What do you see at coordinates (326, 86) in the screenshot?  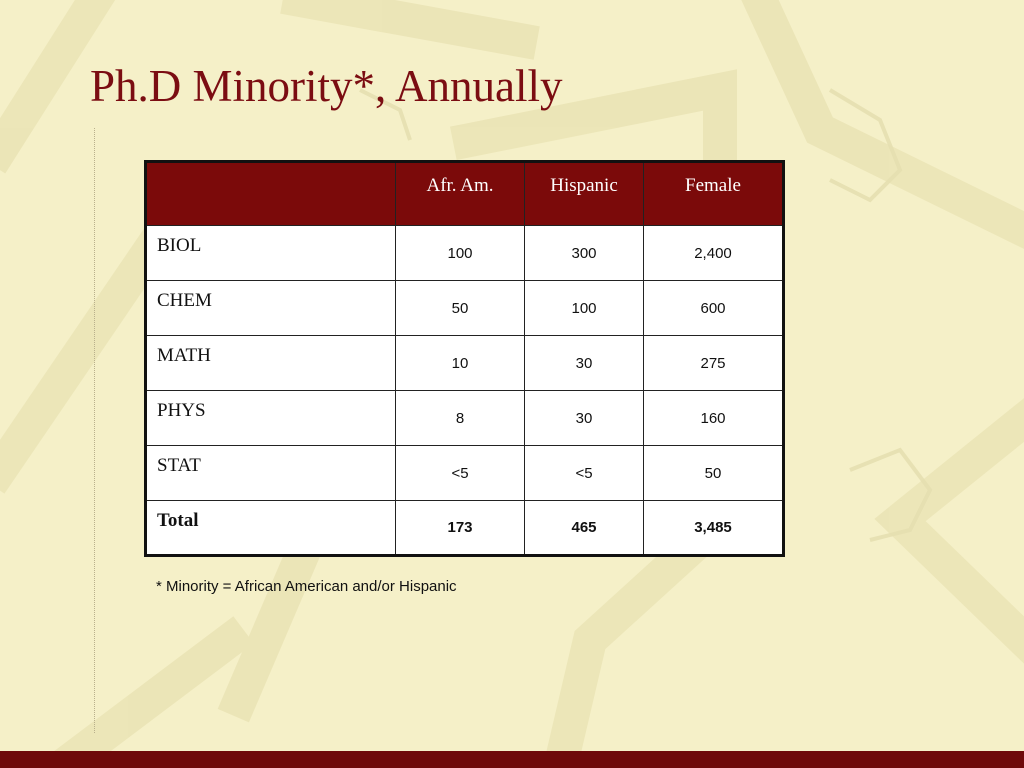 I see `slide-title: Ph.D Minority*, Annually` at bounding box center [326, 86].